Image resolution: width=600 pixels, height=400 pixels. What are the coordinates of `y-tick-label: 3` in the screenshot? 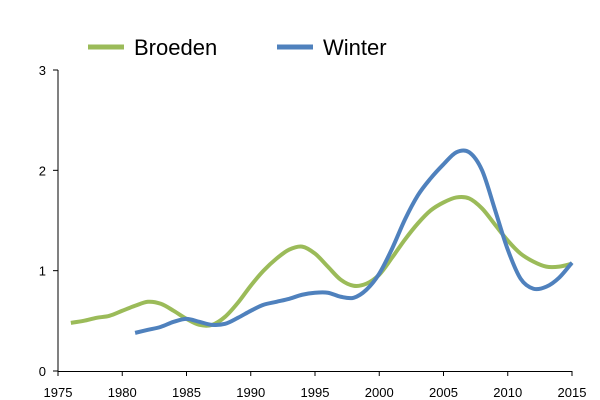 It's located at (42, 70).